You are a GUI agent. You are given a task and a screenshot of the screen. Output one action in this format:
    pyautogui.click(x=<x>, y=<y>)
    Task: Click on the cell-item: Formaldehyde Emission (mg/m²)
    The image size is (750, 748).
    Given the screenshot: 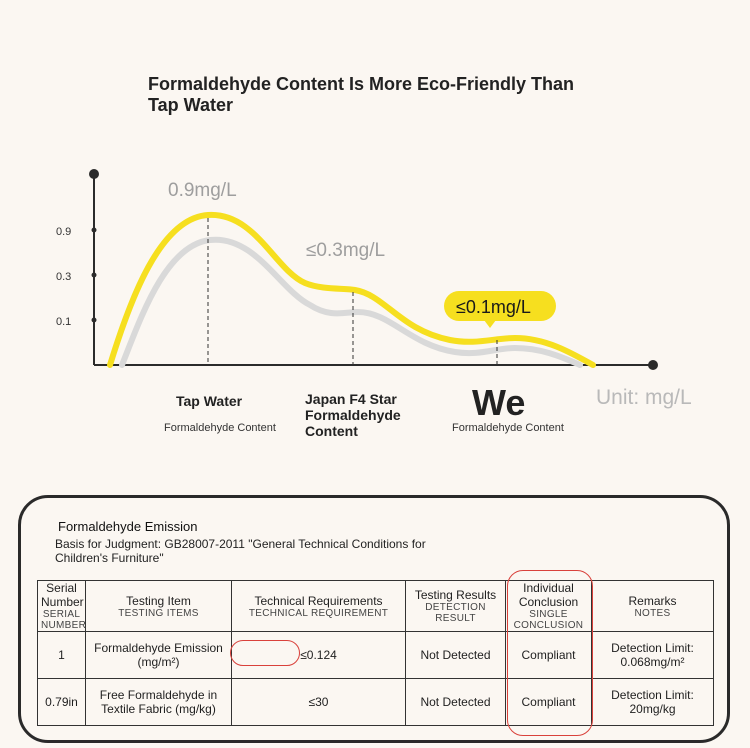 What is the action you would take?
    pyautogui.click(x=158, y=655)
    